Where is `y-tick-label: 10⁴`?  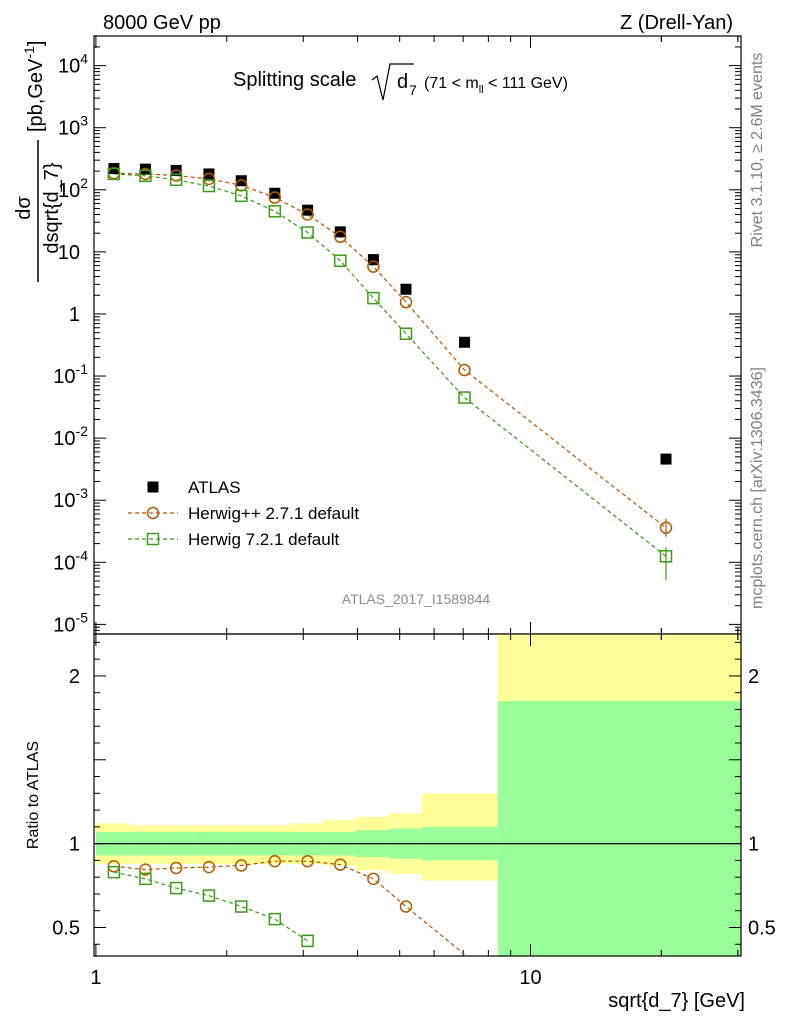 y-tick-label: 10⁴ is located at coordinates (73, 64).